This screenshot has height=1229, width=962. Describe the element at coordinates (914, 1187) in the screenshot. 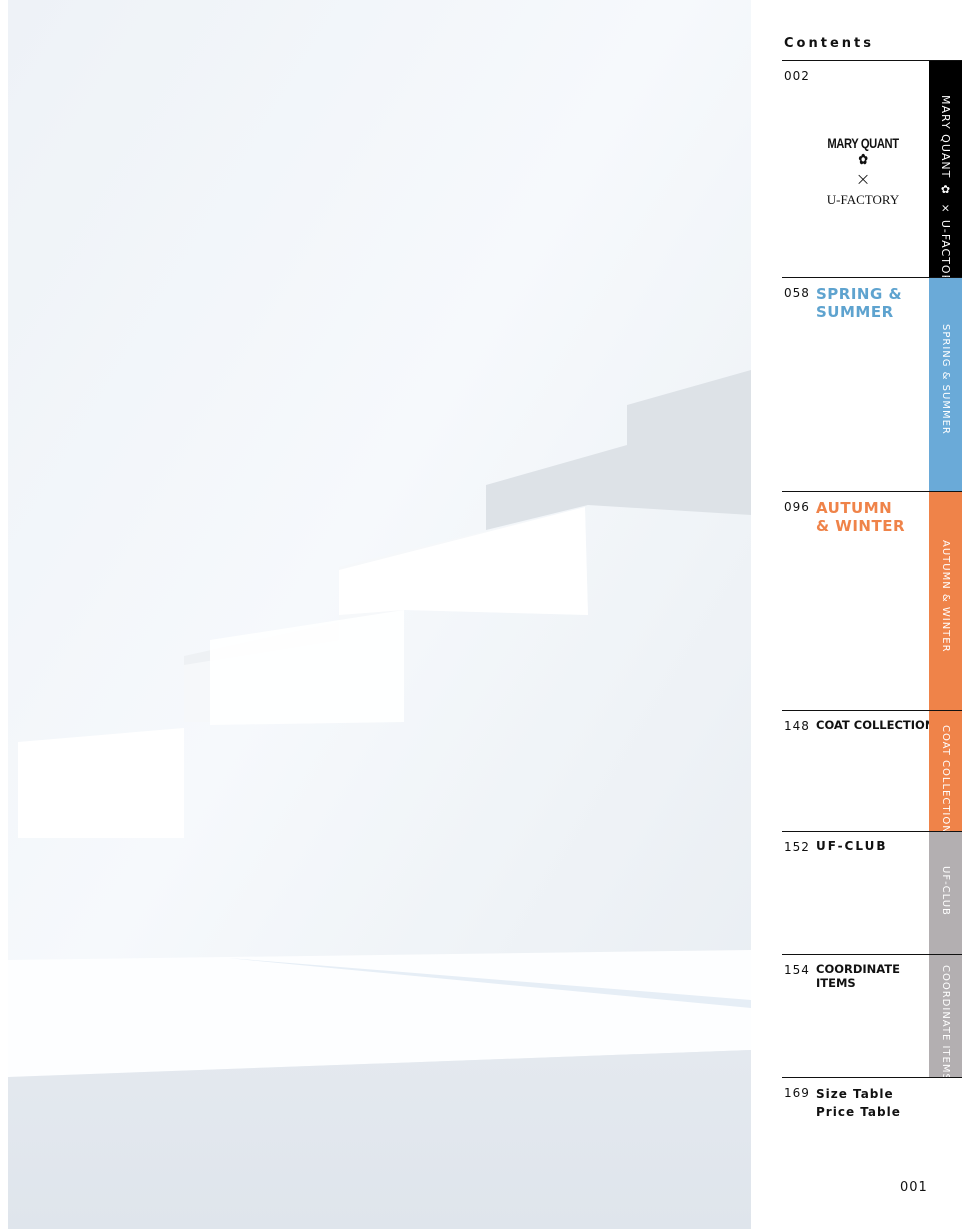

I see `page-number-footer: 001` at that location.